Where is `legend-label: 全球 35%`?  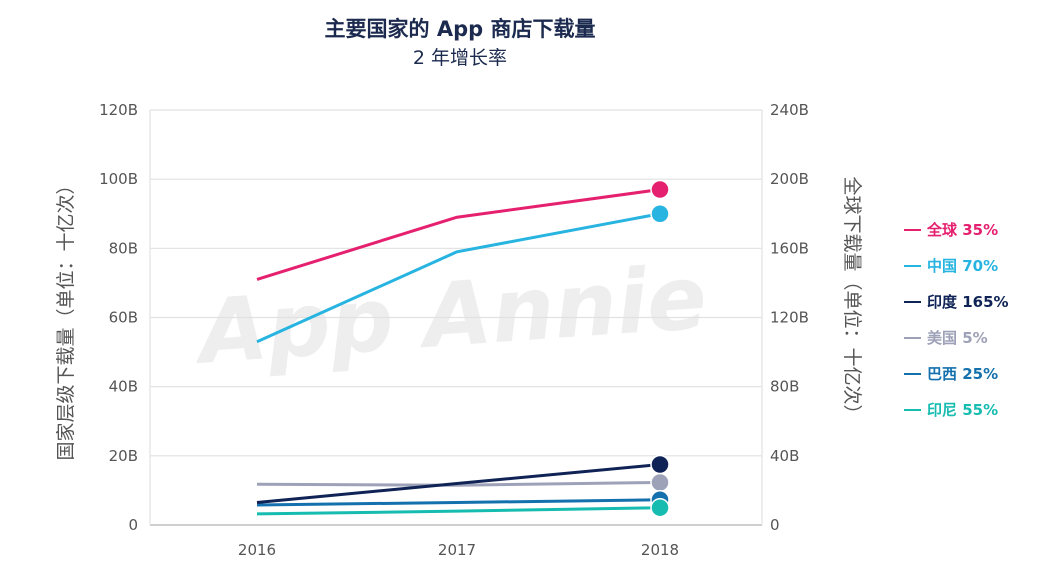 legend-label: 全球 35% is located at coordinates (962, 230).